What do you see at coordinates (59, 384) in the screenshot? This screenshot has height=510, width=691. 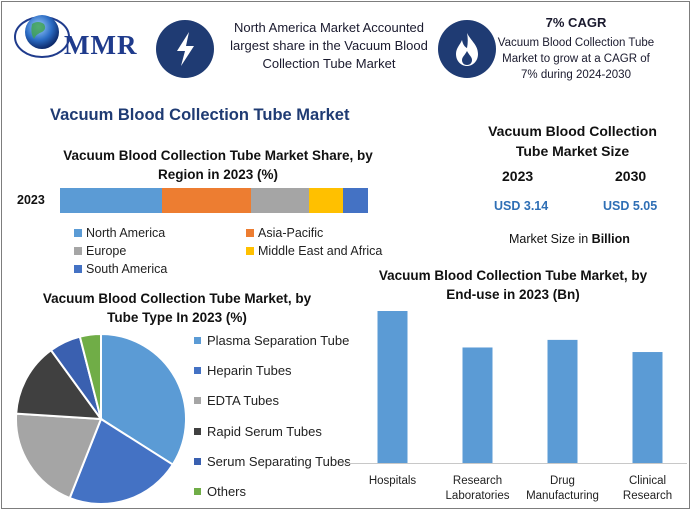 I see `pie-slice-rapid-serum-tubes` at bounding box center [59, 384].